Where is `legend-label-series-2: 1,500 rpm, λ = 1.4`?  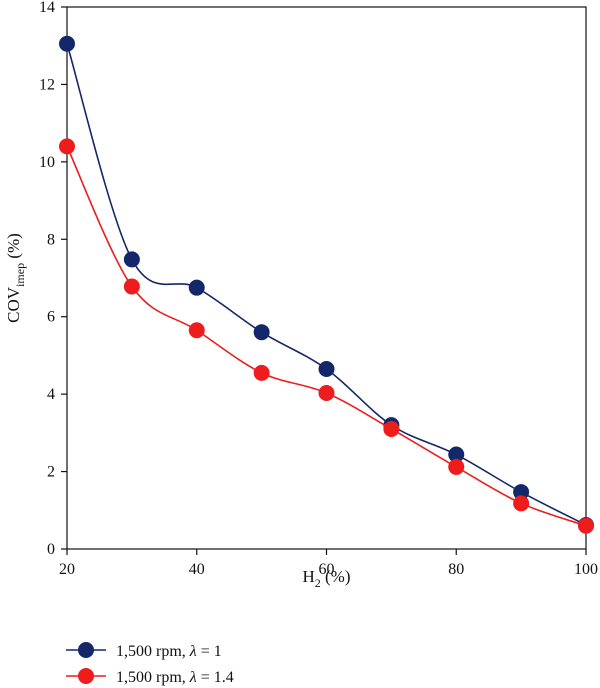 legend-label-series-2: 1,500 rpm, λ = 1.4 is located at coordinates (175, 677).